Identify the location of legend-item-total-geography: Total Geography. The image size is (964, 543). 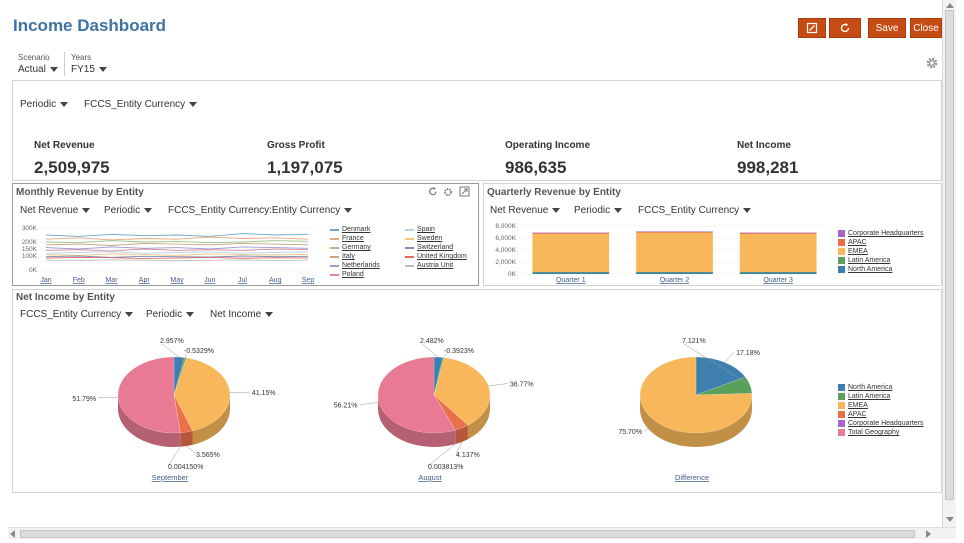
(888, 432).